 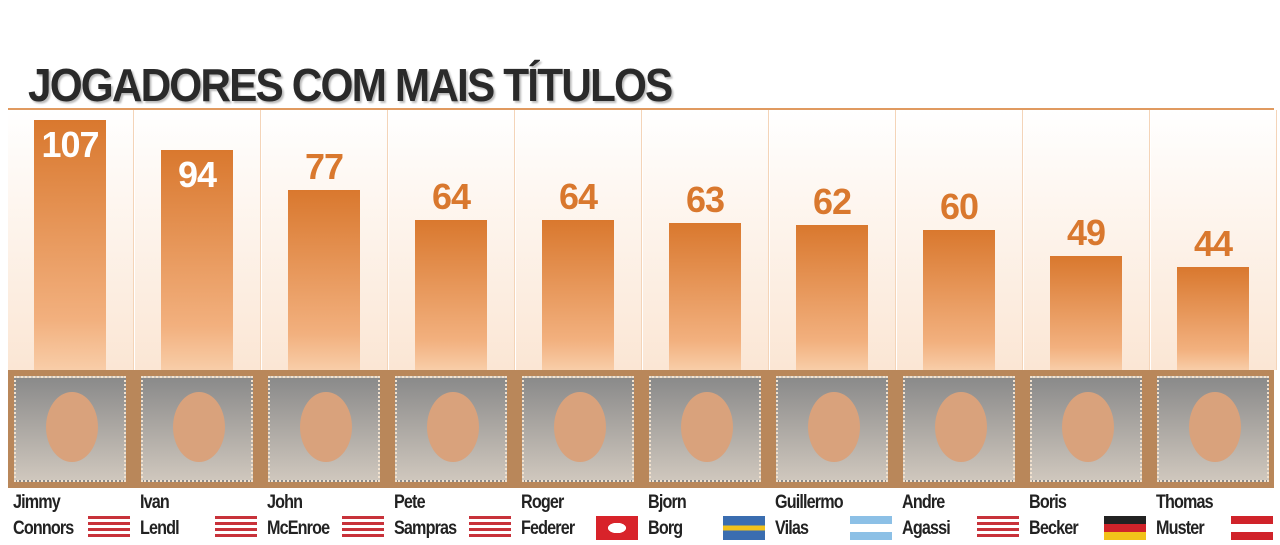 What do you see at coordinates (1185, 515) in the screenshot?
I see `player-name: Thomas Muster` at bounding box center [1185, 515].